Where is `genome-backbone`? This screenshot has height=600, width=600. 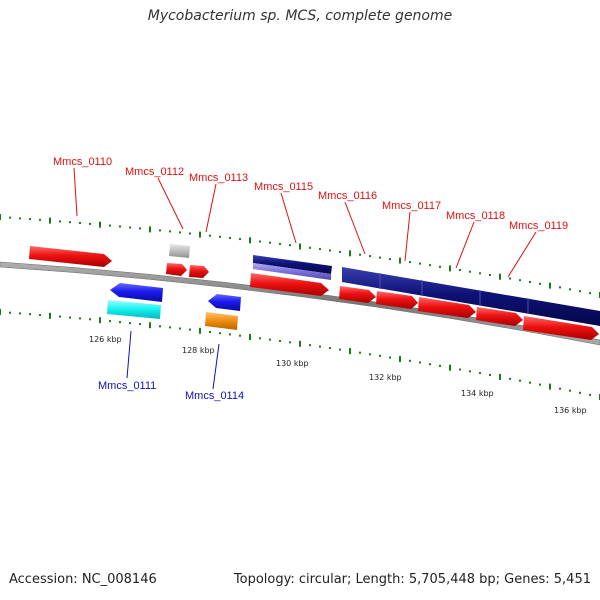
genome-backbone is located at coordinates (300, 303).